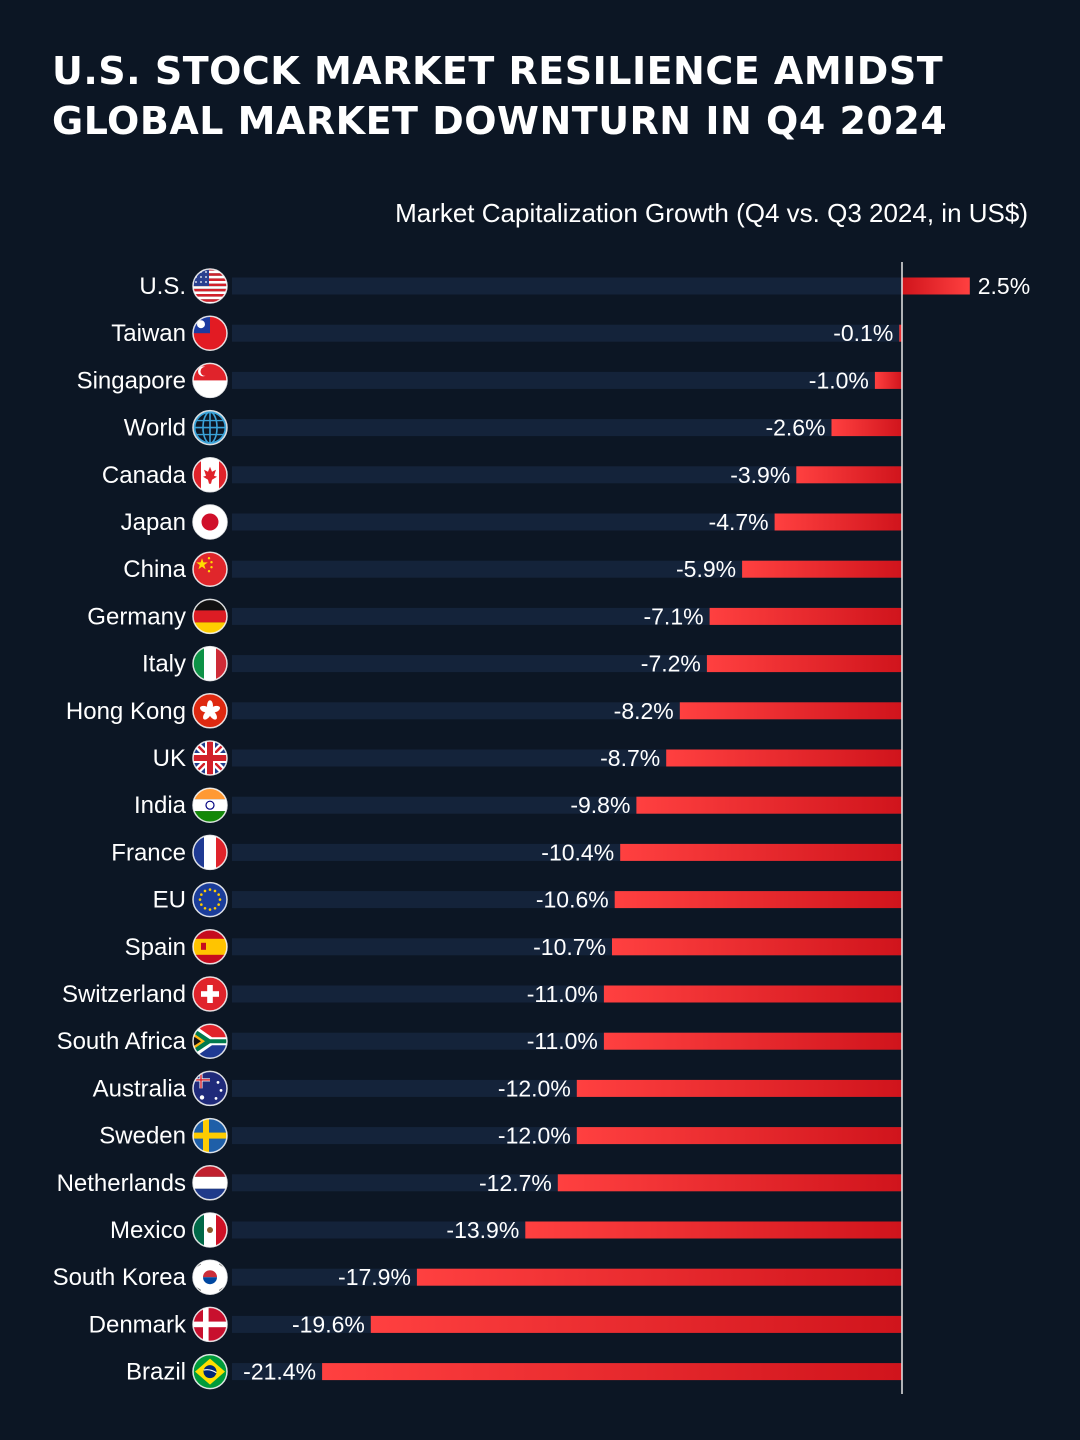  What do you see at coordinates (210, 663) in the screenshot?
I see `italy-flag-icon` at bounding box center [210, 663].